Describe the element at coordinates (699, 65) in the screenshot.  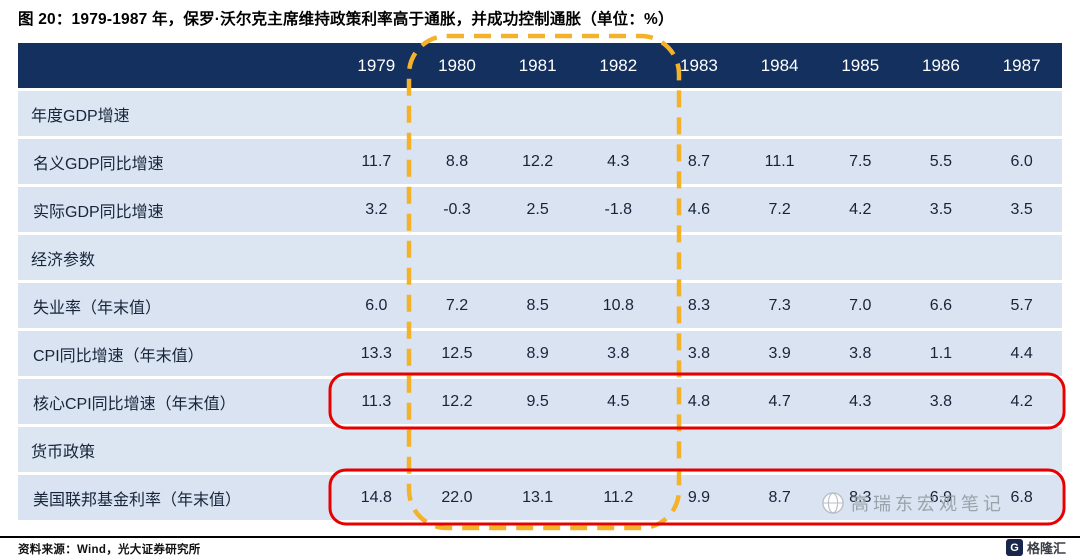
I see `year-header: 1983` at that location.